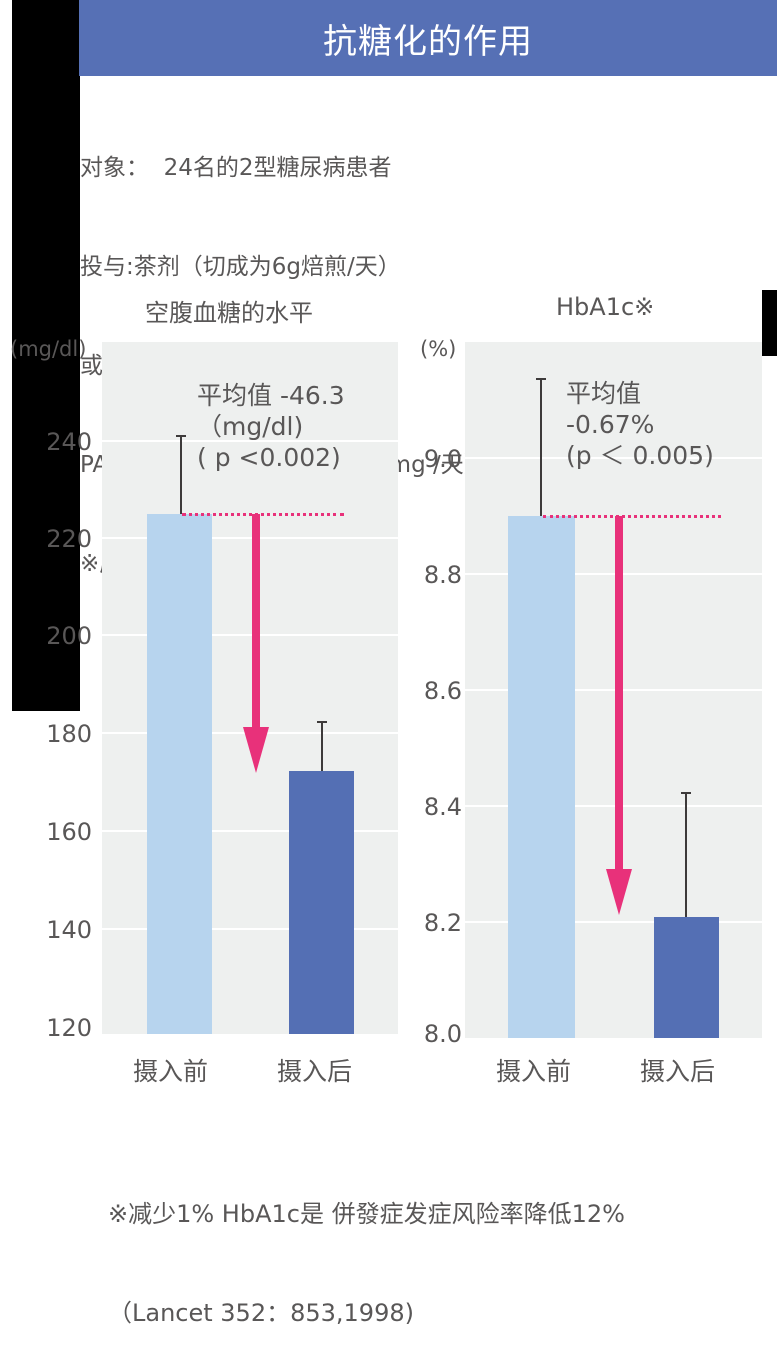 Image resolution: width=777 pixels, height=1363 pixels. I want to click on backdrop-left, so click(46, 355).